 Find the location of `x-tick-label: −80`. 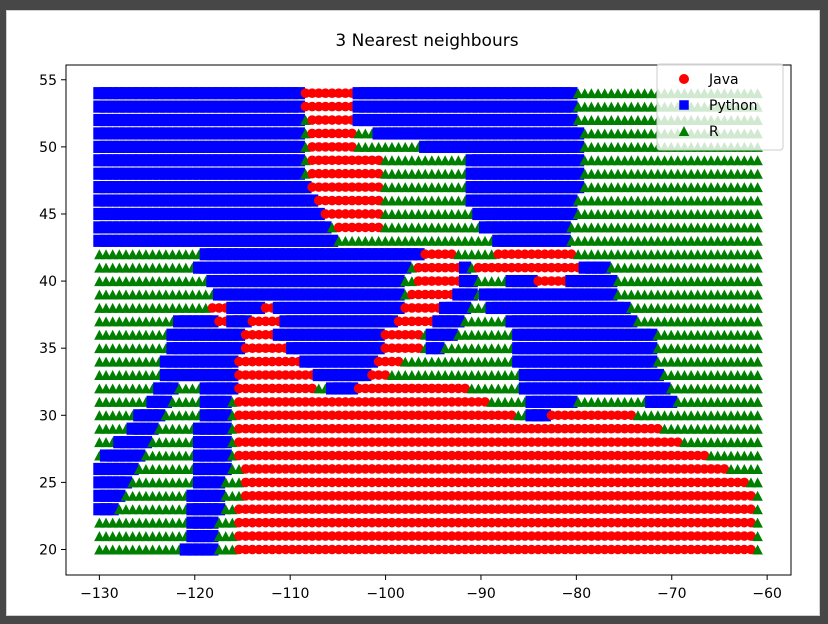

x-tick-label: −80 is located at coordinates (577, 594).